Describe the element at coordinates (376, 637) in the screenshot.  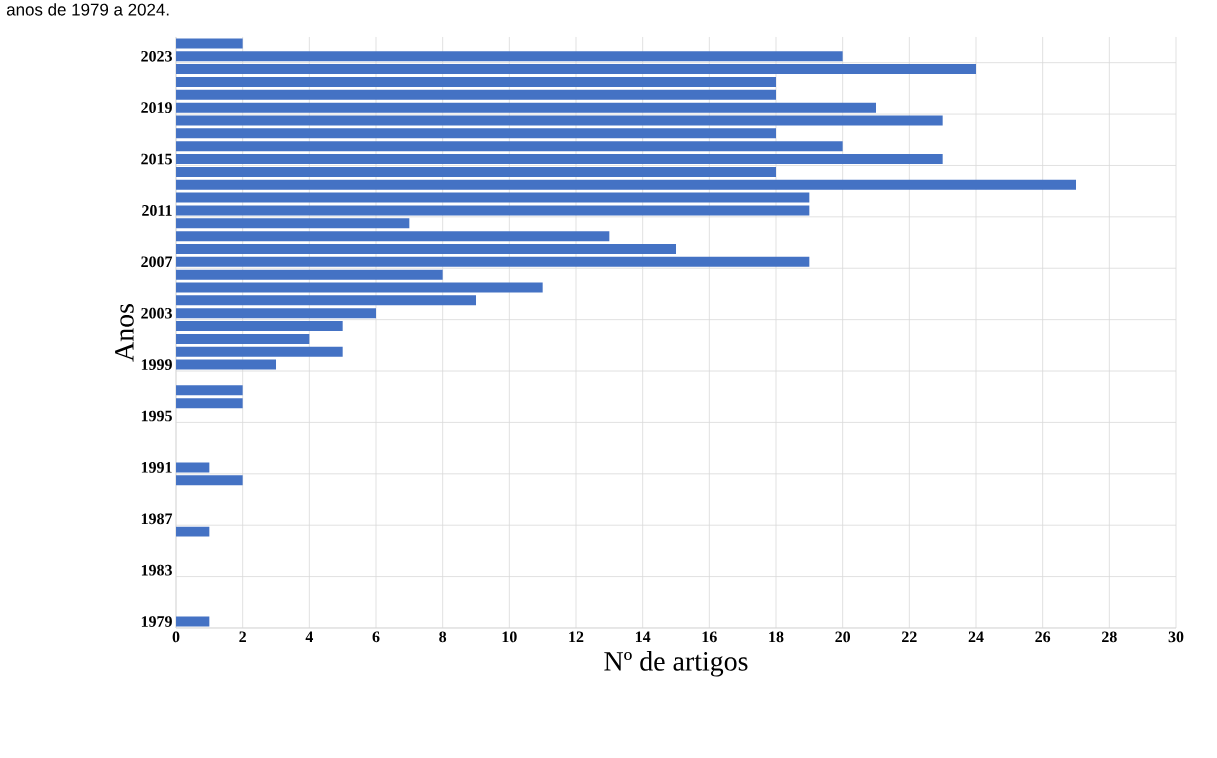
I see `x-tick-label: 6` at that location.